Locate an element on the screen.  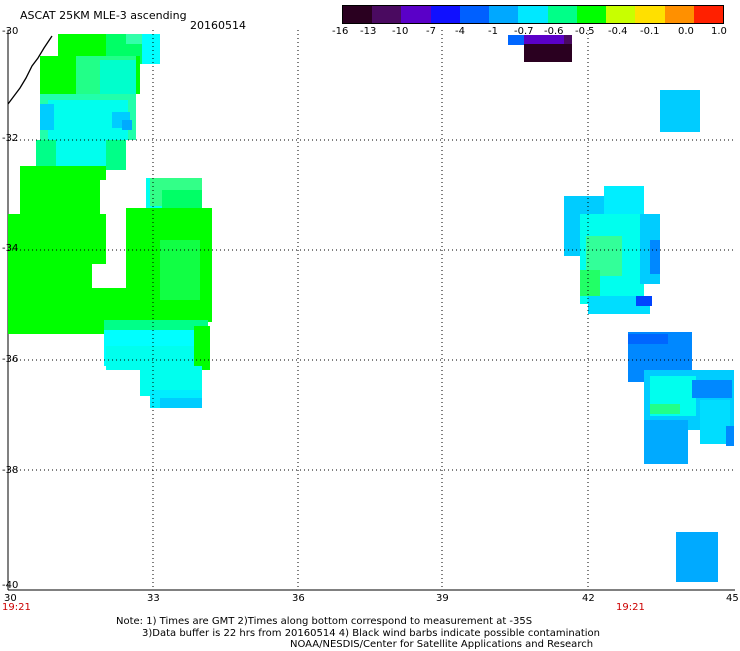
colorbar-label: -0.1 is located at coordinates (650, 31).